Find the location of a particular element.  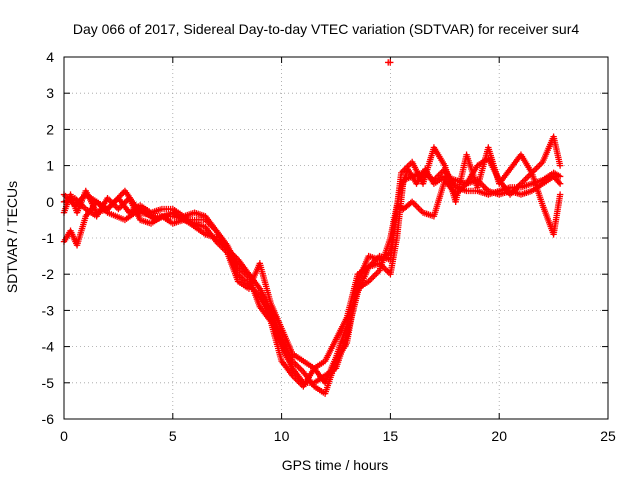

x-axis-label: GPS time / hours is located at coordinates (335, 465).